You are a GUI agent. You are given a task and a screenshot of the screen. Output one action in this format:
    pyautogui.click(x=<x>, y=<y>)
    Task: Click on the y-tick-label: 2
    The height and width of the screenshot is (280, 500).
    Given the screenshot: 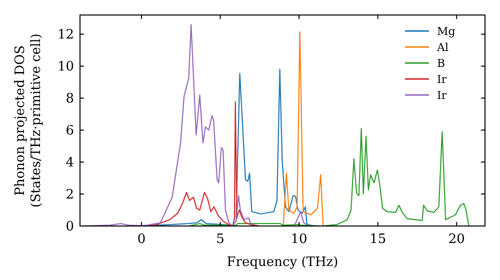 What is the action you would take?
    pyautogui.click(x=70, y=195)
    